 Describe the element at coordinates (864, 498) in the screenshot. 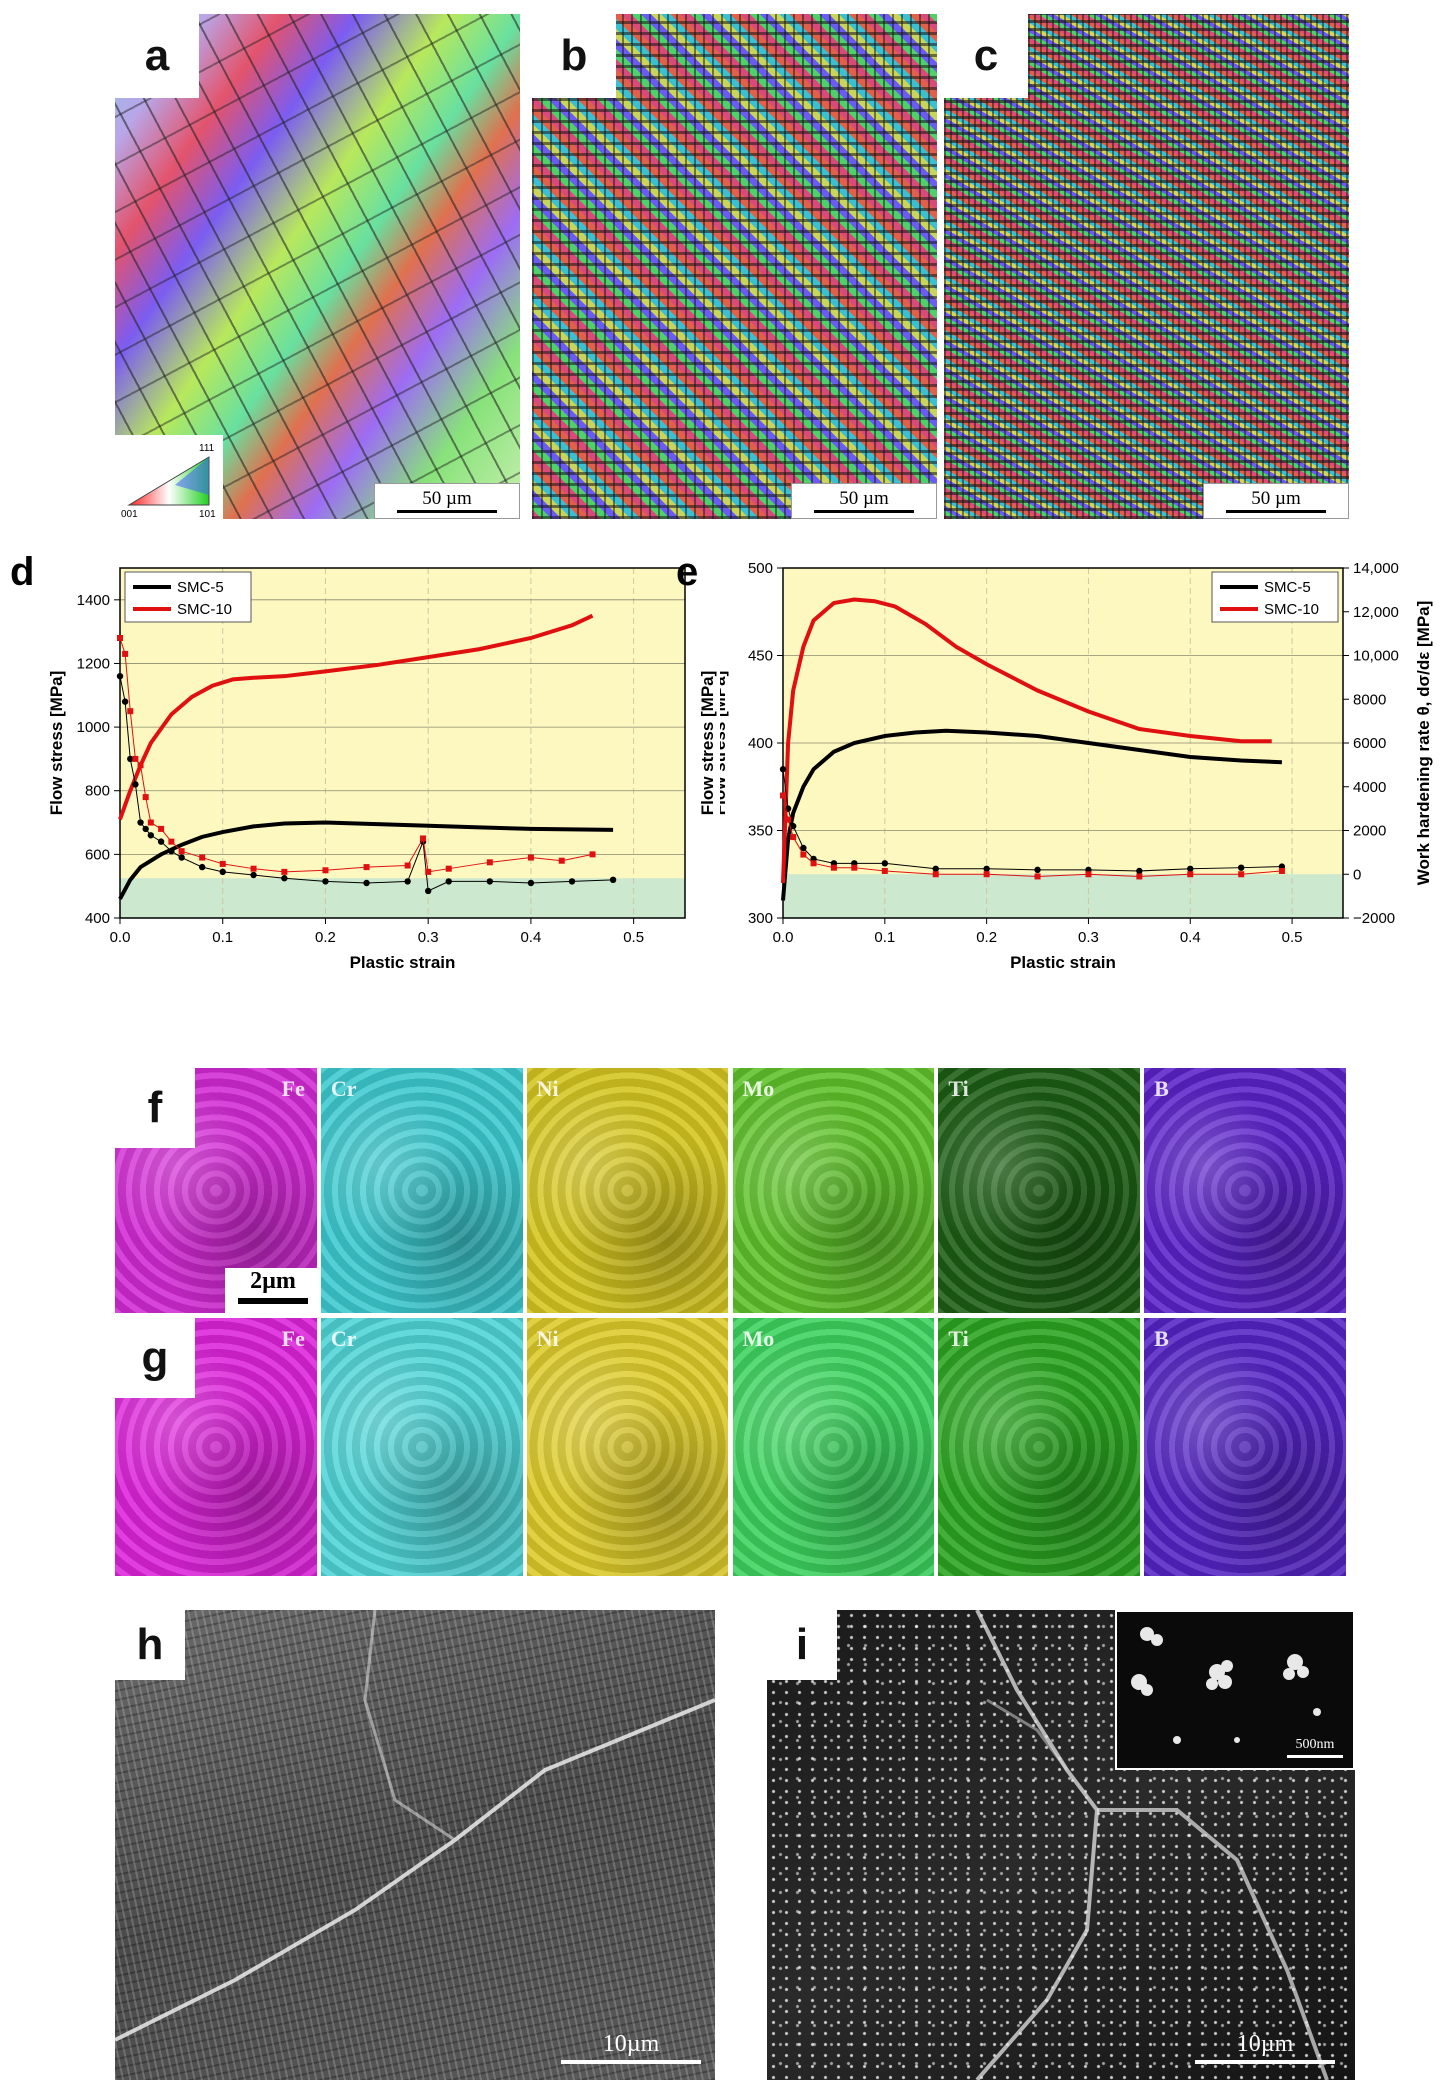

I see `scale-label-b: 50 µm` at that location.